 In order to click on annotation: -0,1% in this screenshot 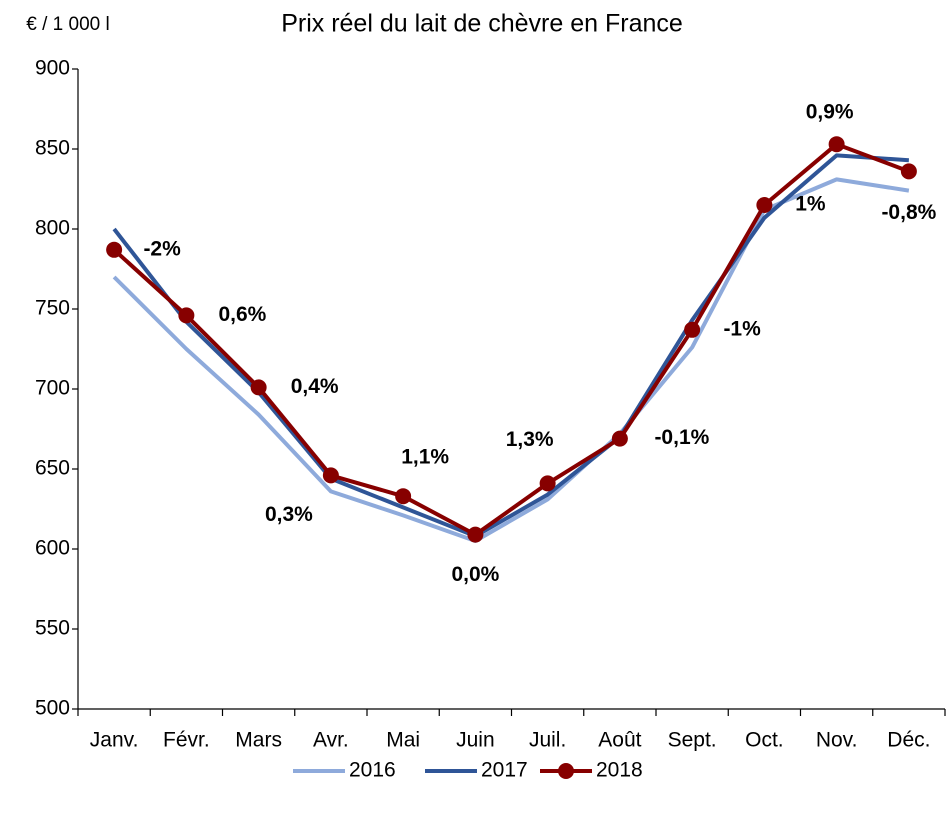, I will do `click(681, 437)`.